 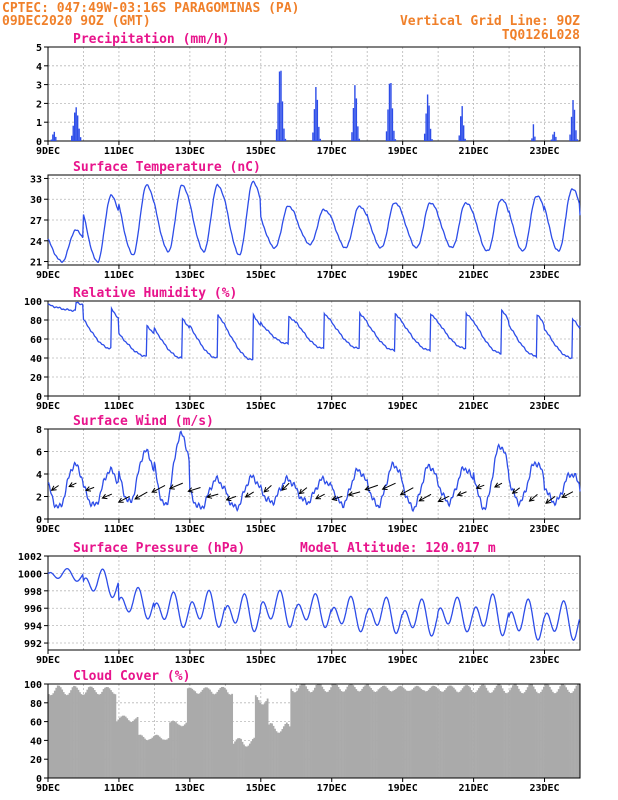 I want to click on x-tick-label: 21DEC, so click(x=474, y=151).